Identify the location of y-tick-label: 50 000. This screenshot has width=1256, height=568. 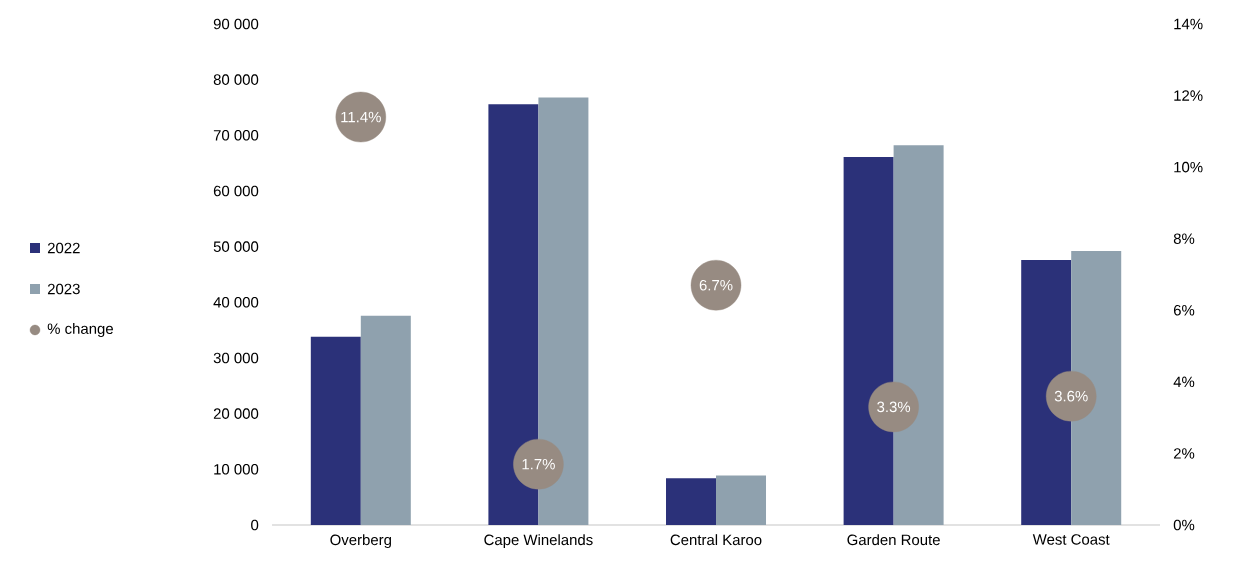
(236, 246).